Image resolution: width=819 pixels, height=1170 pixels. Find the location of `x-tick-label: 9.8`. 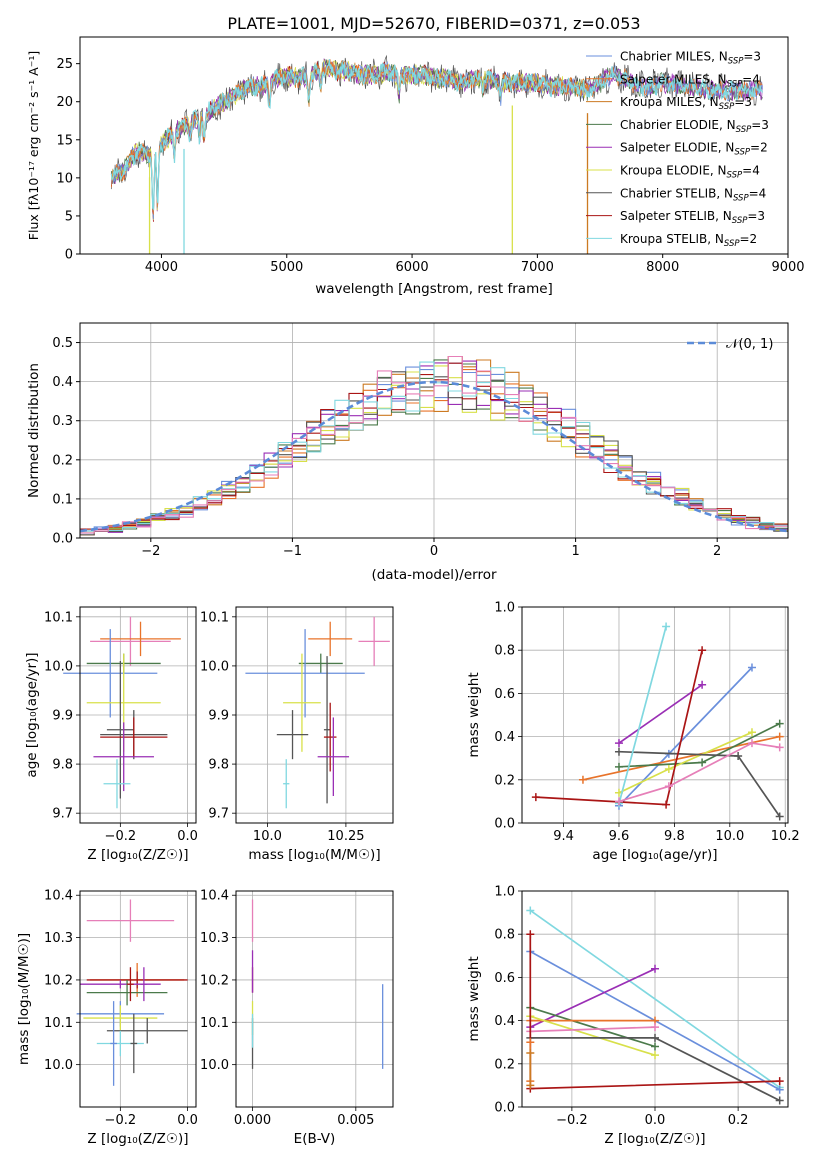

x-tick-label: 9.8 is located at coordinates (674, 836).